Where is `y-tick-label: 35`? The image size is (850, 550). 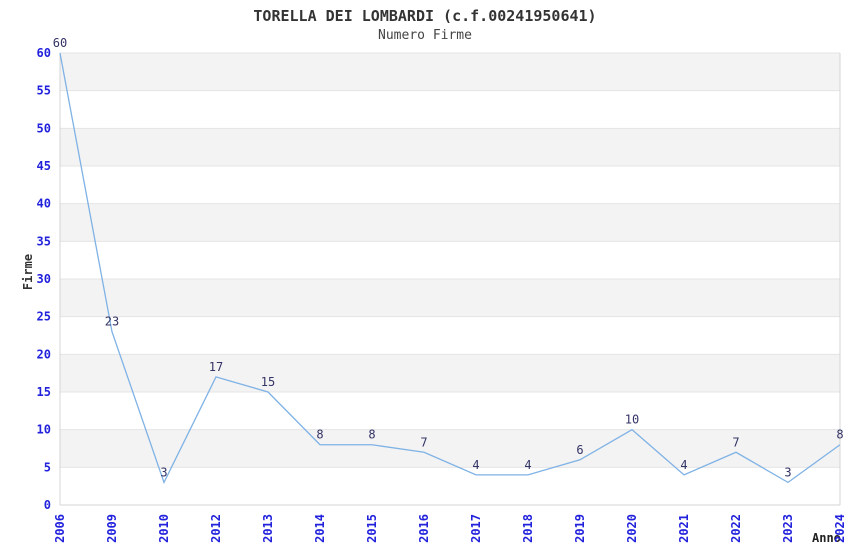
y-tick-label: 35 is located at coordinates (44, 241).